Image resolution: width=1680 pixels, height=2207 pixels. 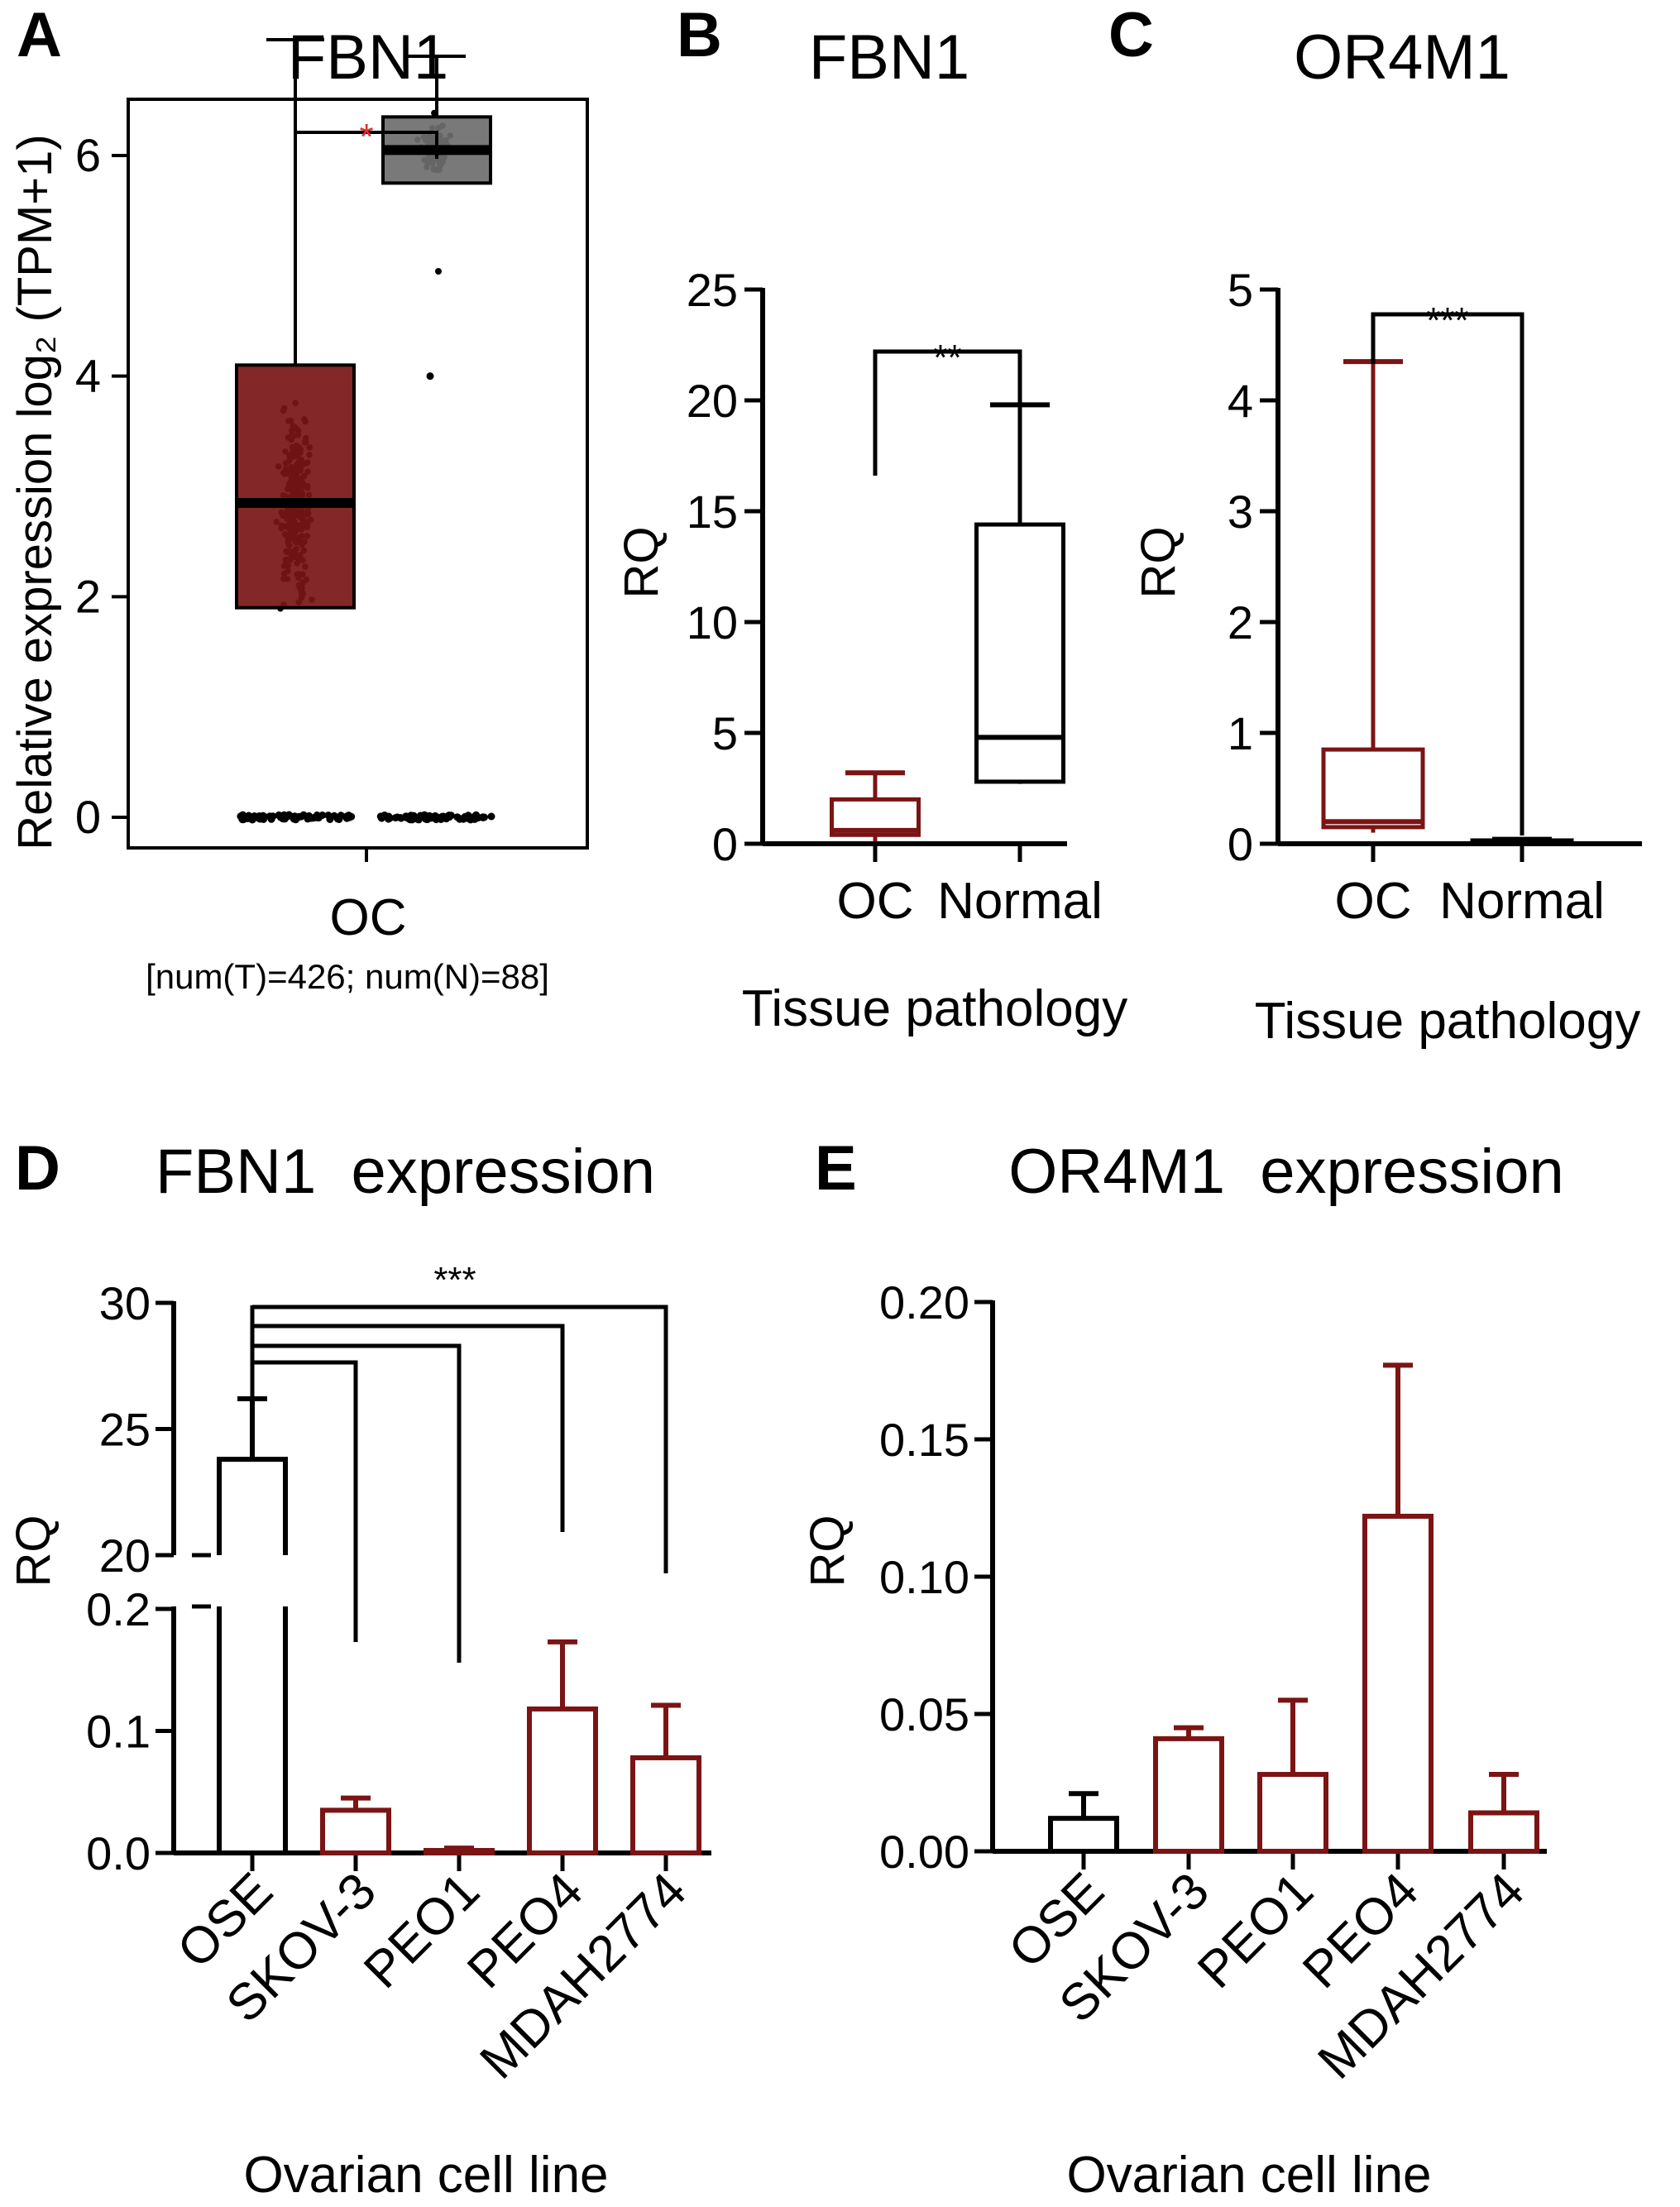 What do you see at coordinates (347, 977) in the screenshot?
I see `panel-a-note: [num(T)=426; num(N)=88]` at bounding box center [347, 977].